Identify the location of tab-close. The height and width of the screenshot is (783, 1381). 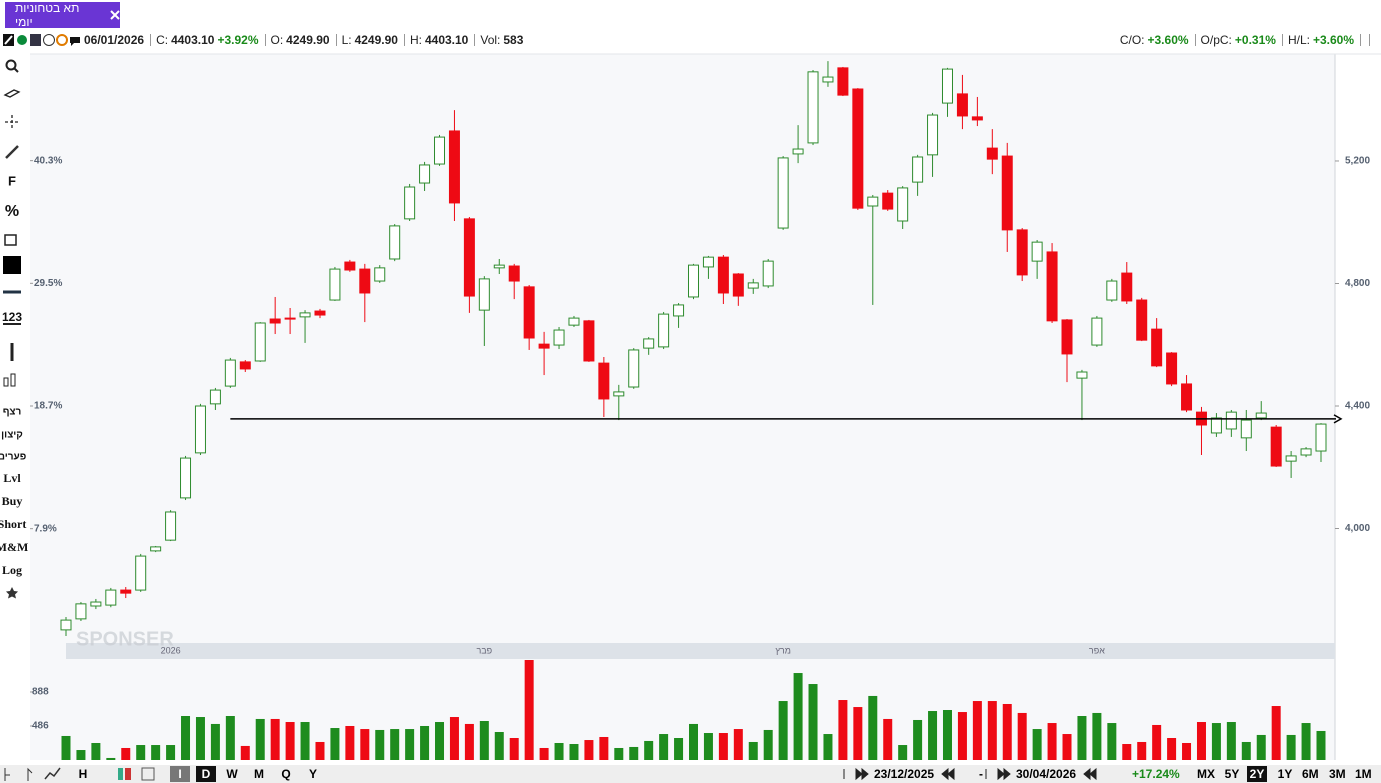
(115, 15).